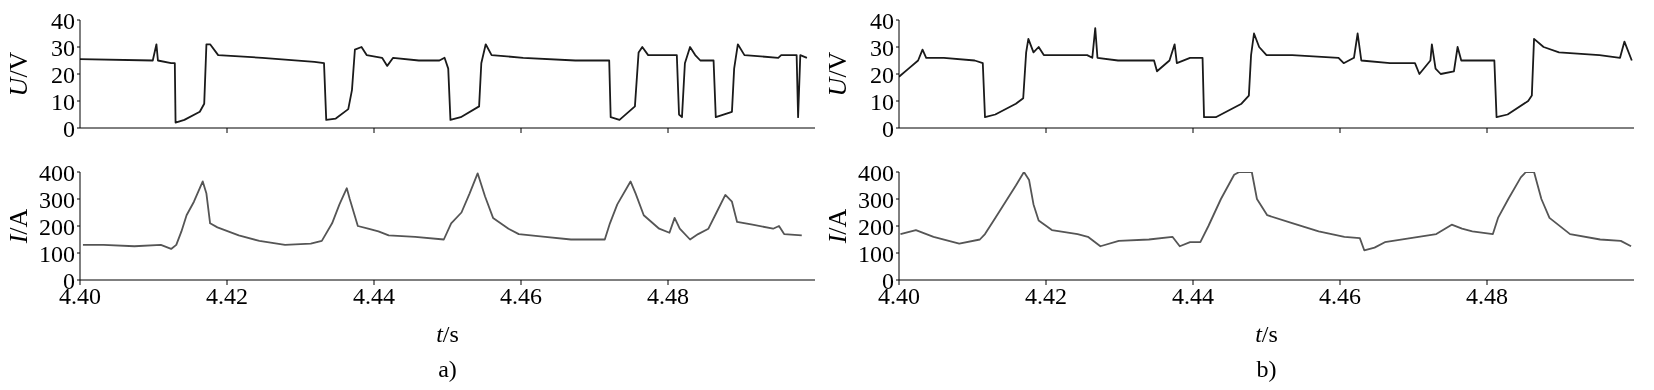 Image resolution: width=1654 pixels, height=390 pixels. What do you see at coordinates (447, 369) in the screenshot?
I see `text: a)` at bounding box center [447, 369].